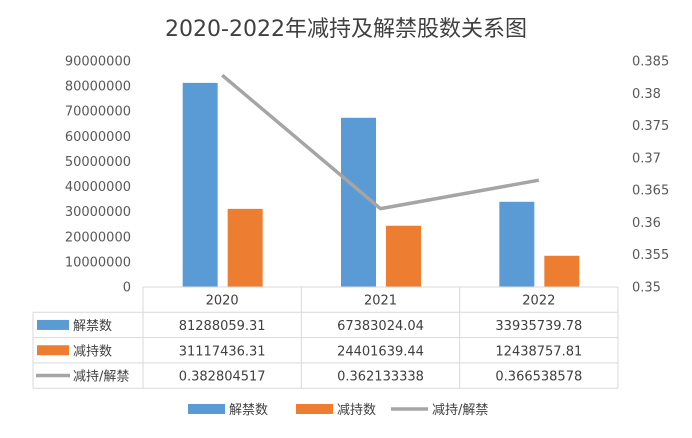 This screenshot has height=438, width=692. Describe the element at coordinates (538, 326) in the screenshot. I see `data-label: 33935739.78` at that location.